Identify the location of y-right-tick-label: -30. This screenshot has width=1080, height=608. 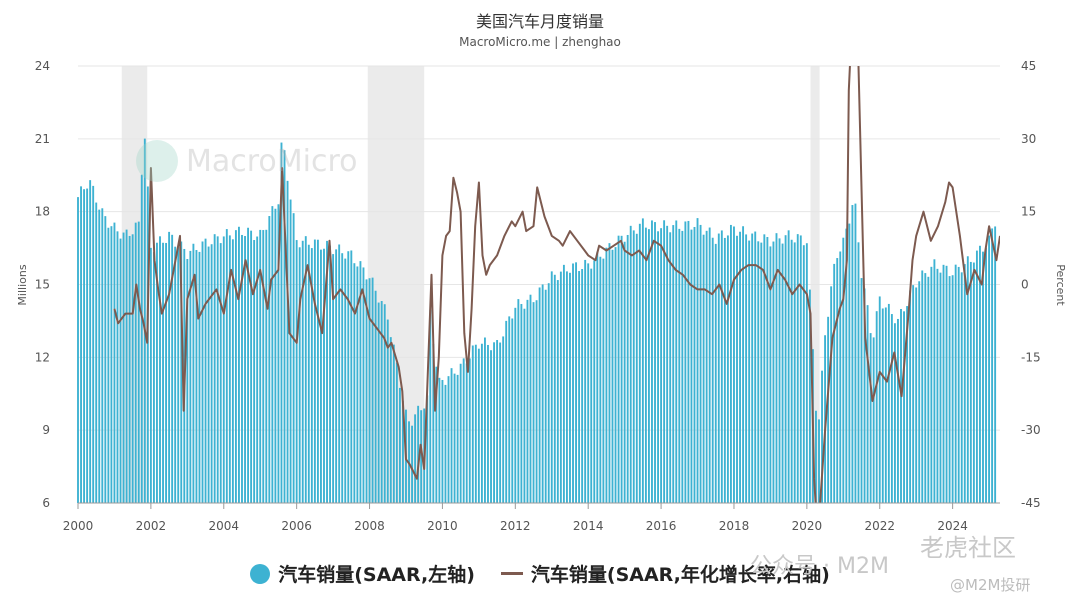
(1031, 430).